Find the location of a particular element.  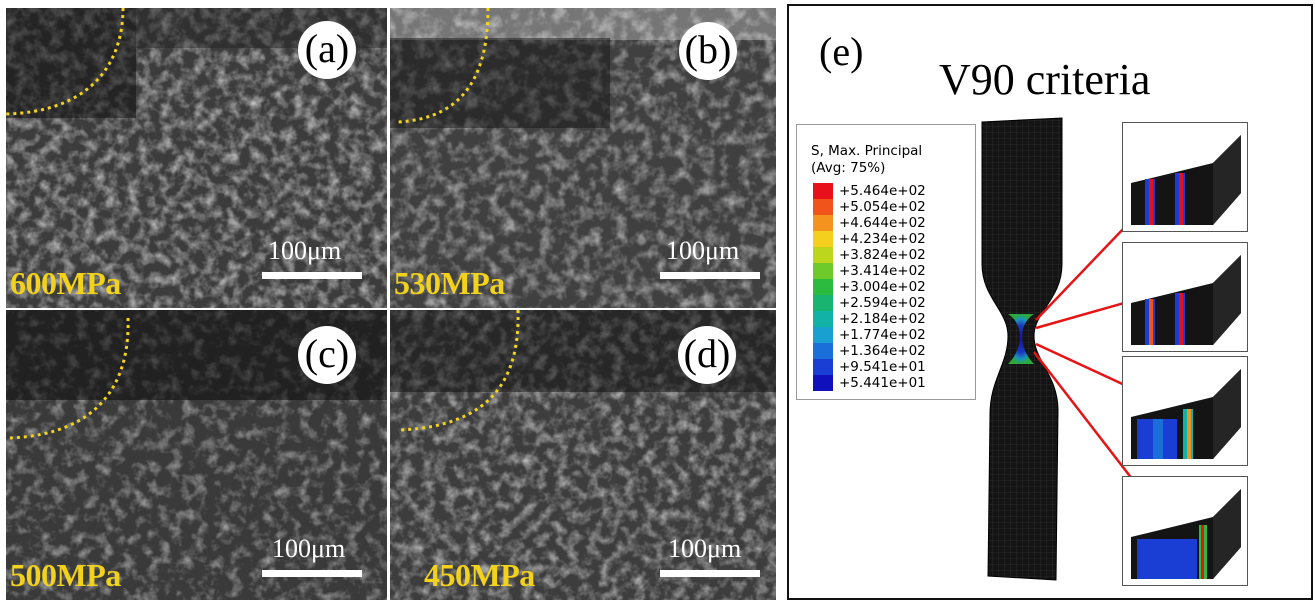

stress-label: 500MPa is located at coordinates (65, 575).